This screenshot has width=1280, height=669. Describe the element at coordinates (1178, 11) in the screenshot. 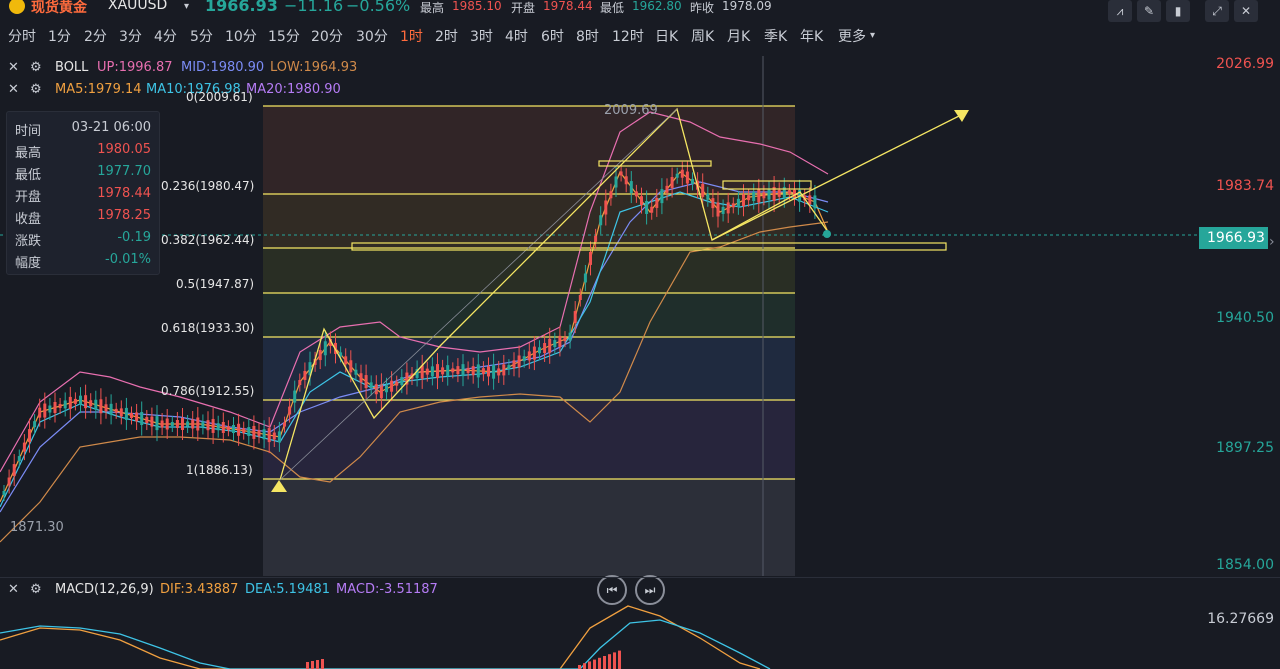

I see `candlestick-icon: ▮` at that location.